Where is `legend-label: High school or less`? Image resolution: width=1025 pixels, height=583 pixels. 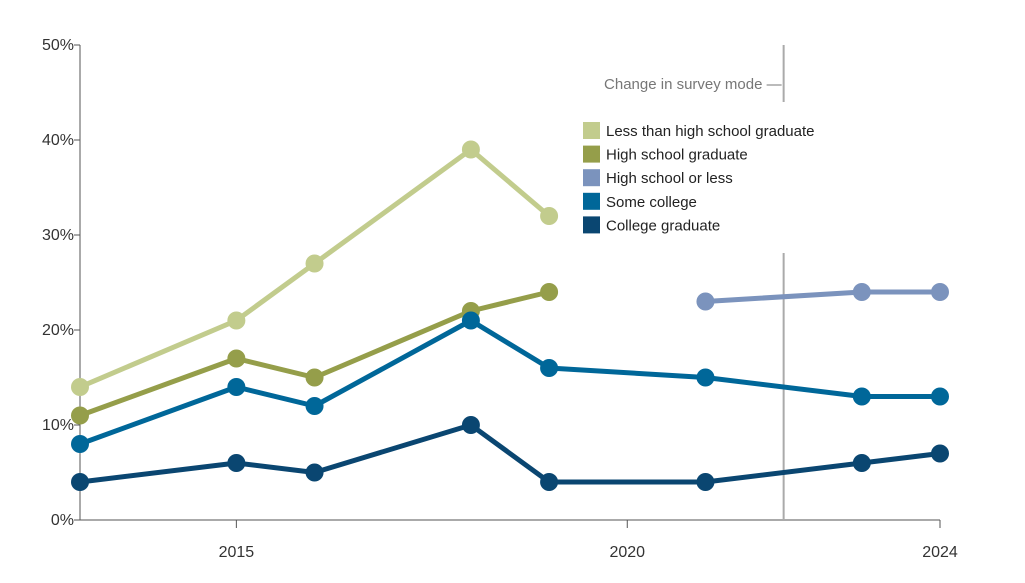
legend-label: High school or less is located at coordinates (669, 178).